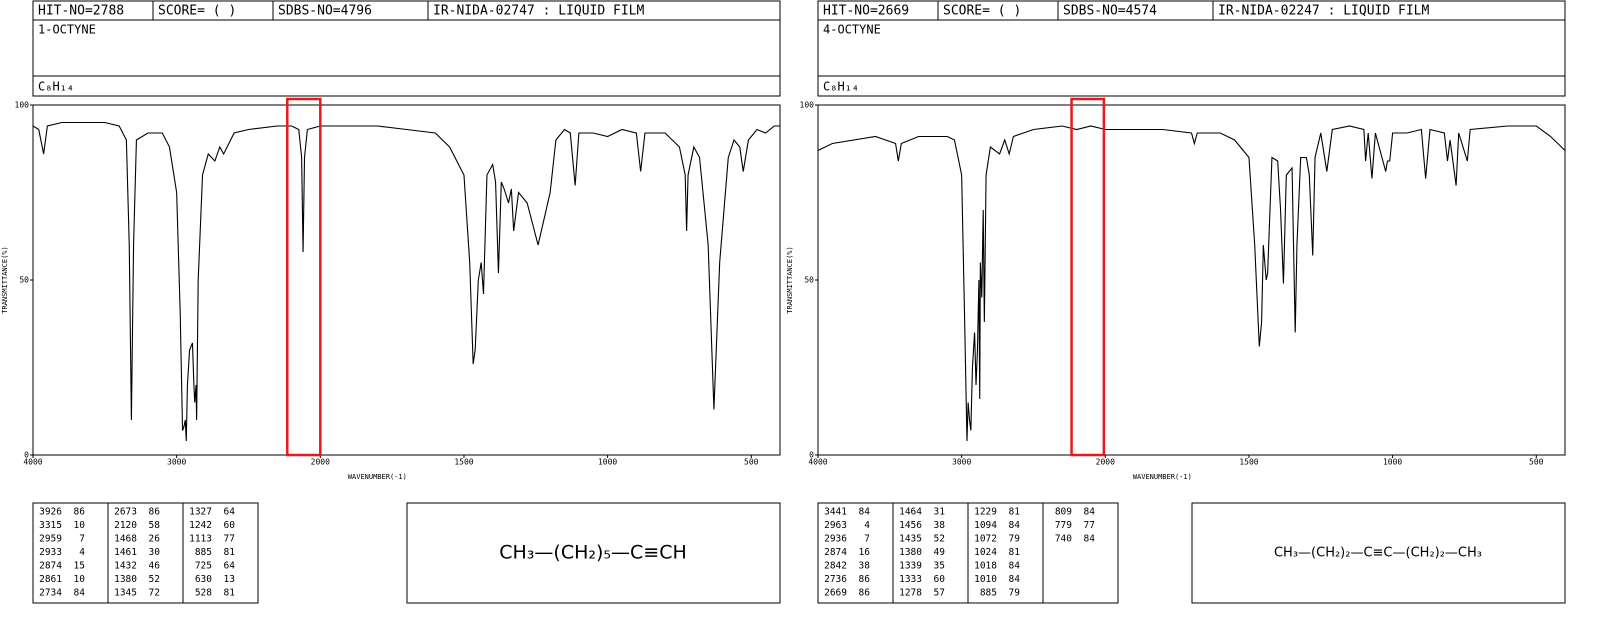 This screenshot has height=618, width=1600. I want to click on peak-wavenumber: 2734, so click(50, 593).